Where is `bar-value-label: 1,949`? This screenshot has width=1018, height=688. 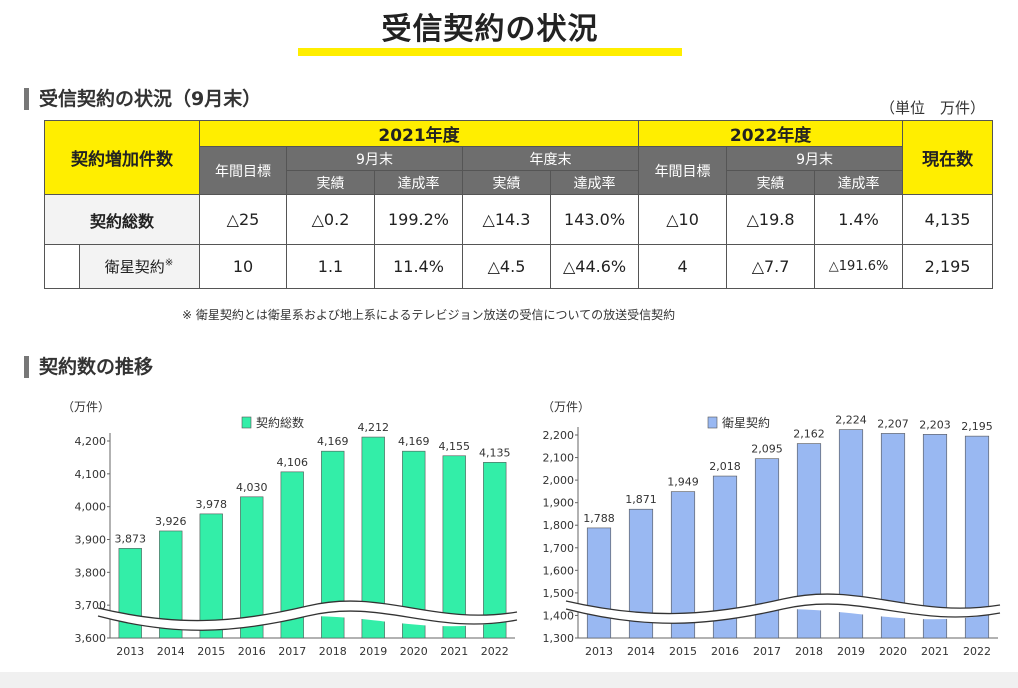 bar-value-label: 1,949 is located at coordinates (683, 482).